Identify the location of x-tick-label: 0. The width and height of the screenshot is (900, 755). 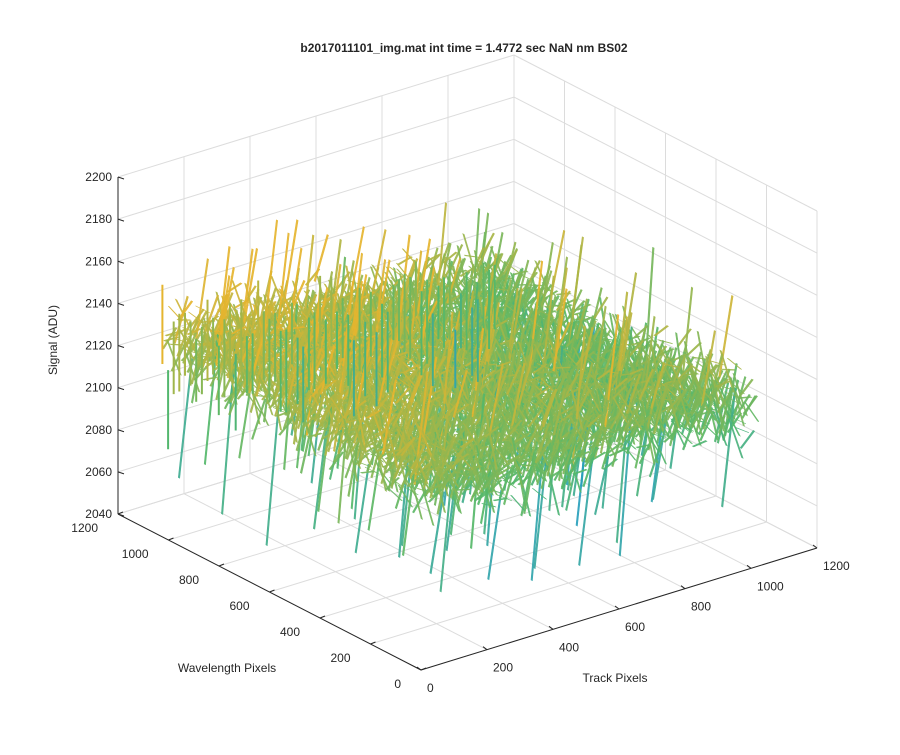
(430, 688).